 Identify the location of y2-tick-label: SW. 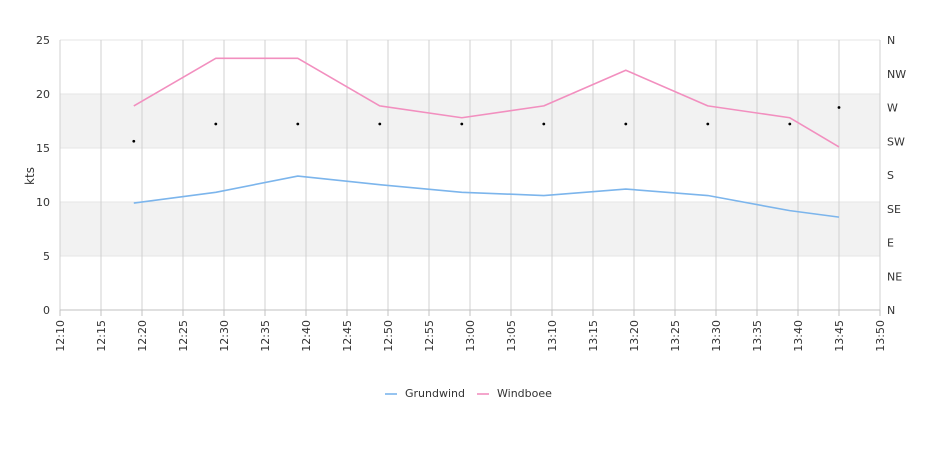
(896, 141).